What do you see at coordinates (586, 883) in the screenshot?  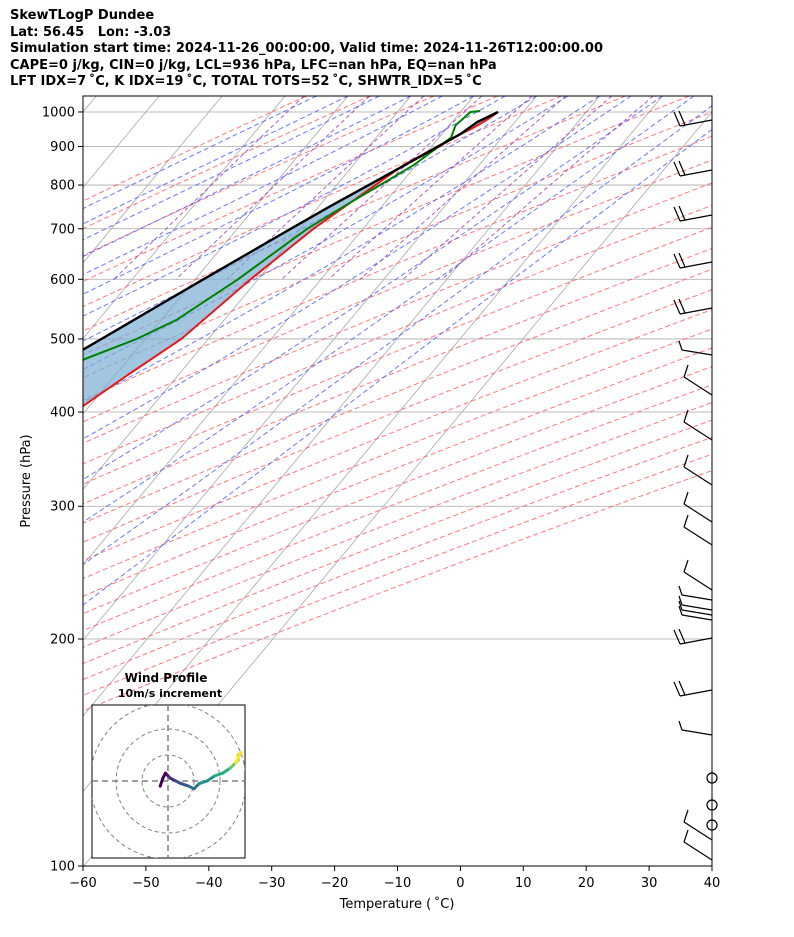 I see `x-tick-label: 20` at bounding box center [586, 883].